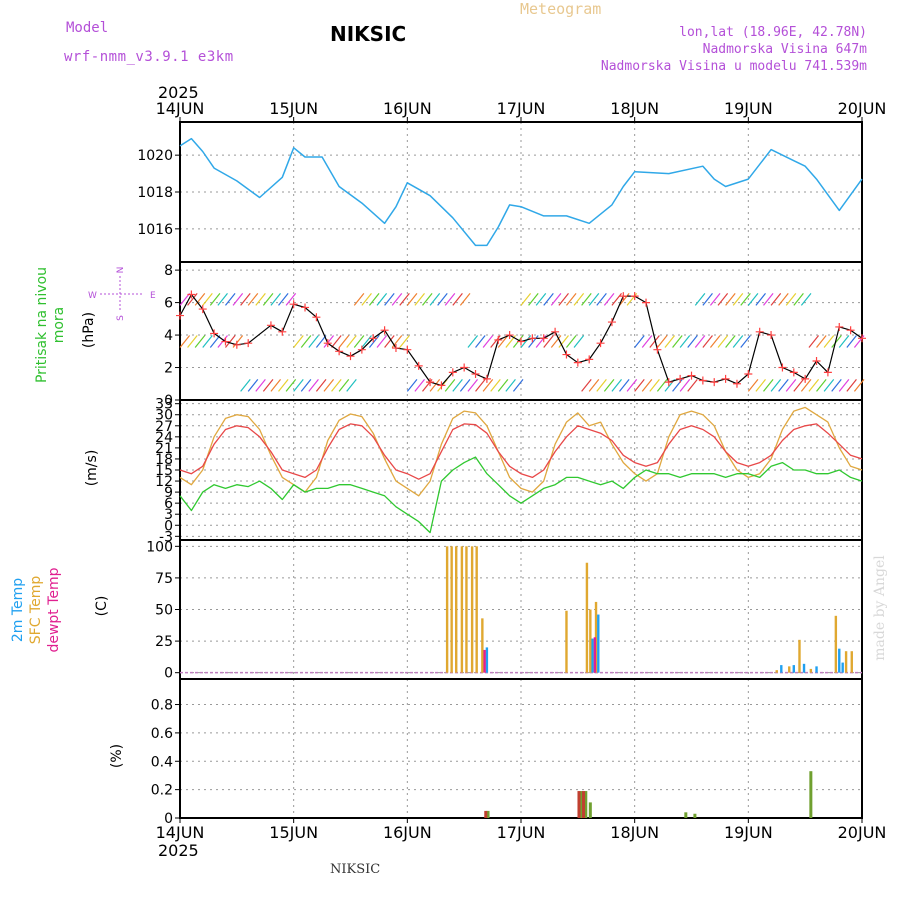 Image resolution: width=900 pixels, height=900 pixels. I want to click on pressure-ytick-label: 1020, so click(155, 156).